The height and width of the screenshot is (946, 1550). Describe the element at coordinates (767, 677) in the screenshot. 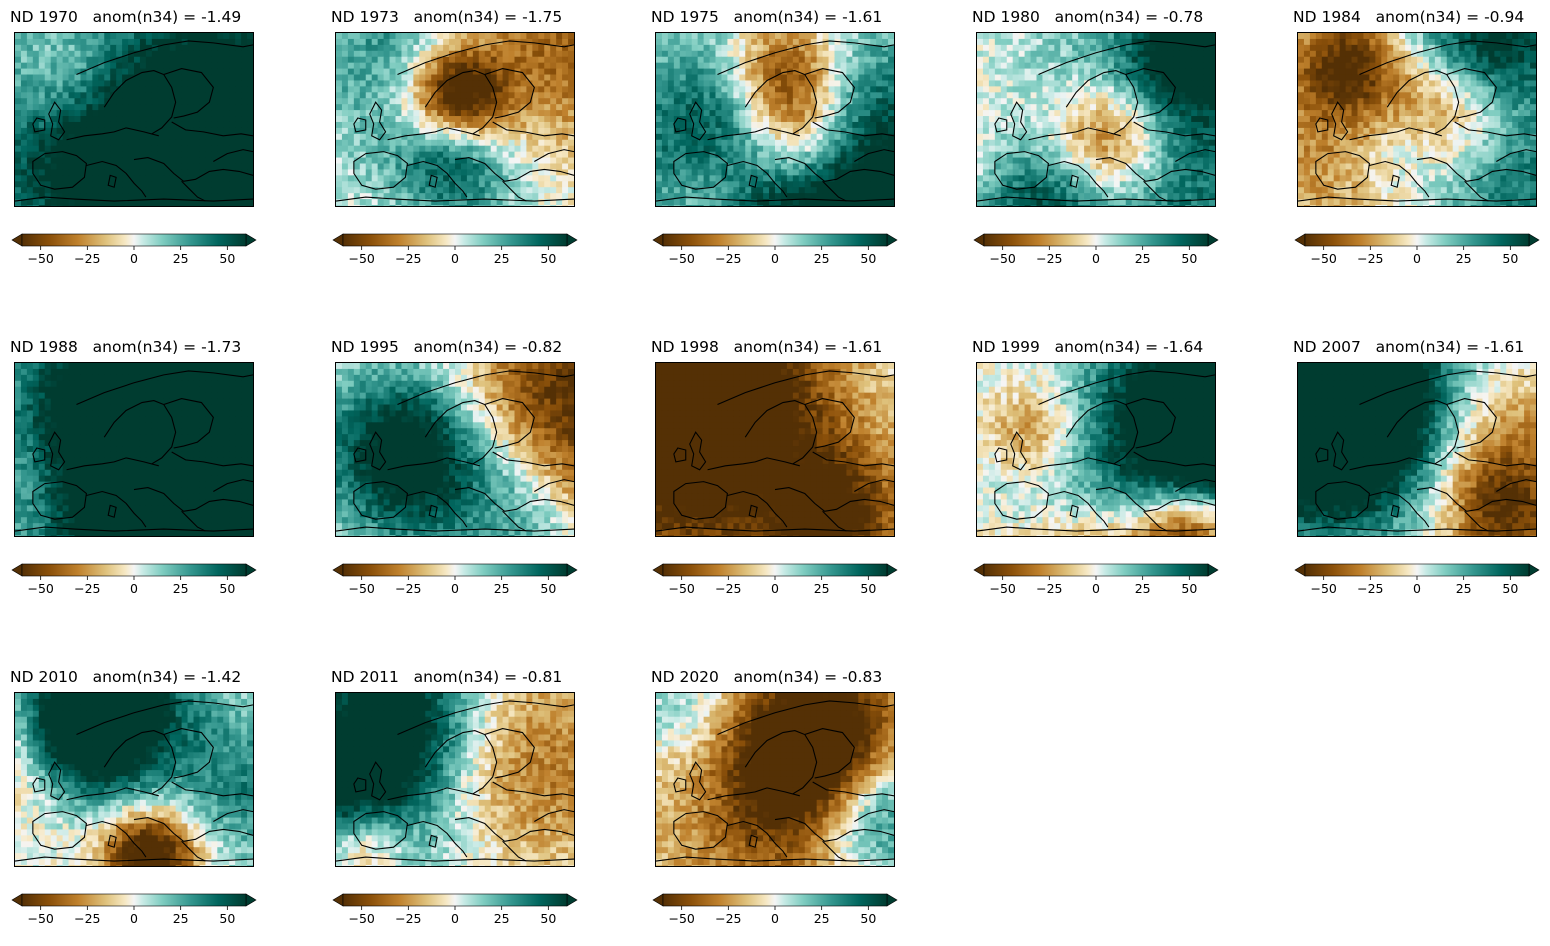

I see `panel-title: ND 2020 anom(n34) = -0.83` at that location.